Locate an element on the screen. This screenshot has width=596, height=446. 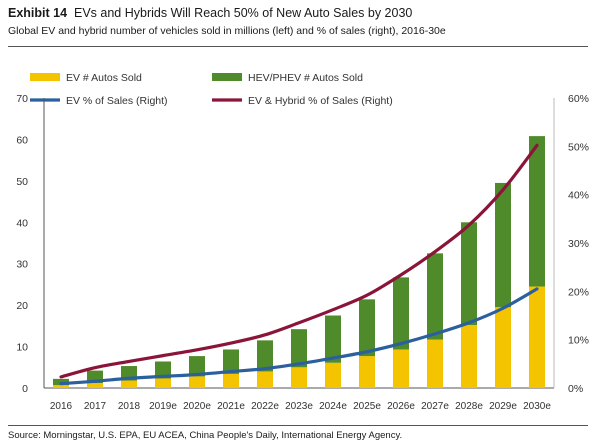
y-right-tick-label: 50% is located at coordinates (578, 147).